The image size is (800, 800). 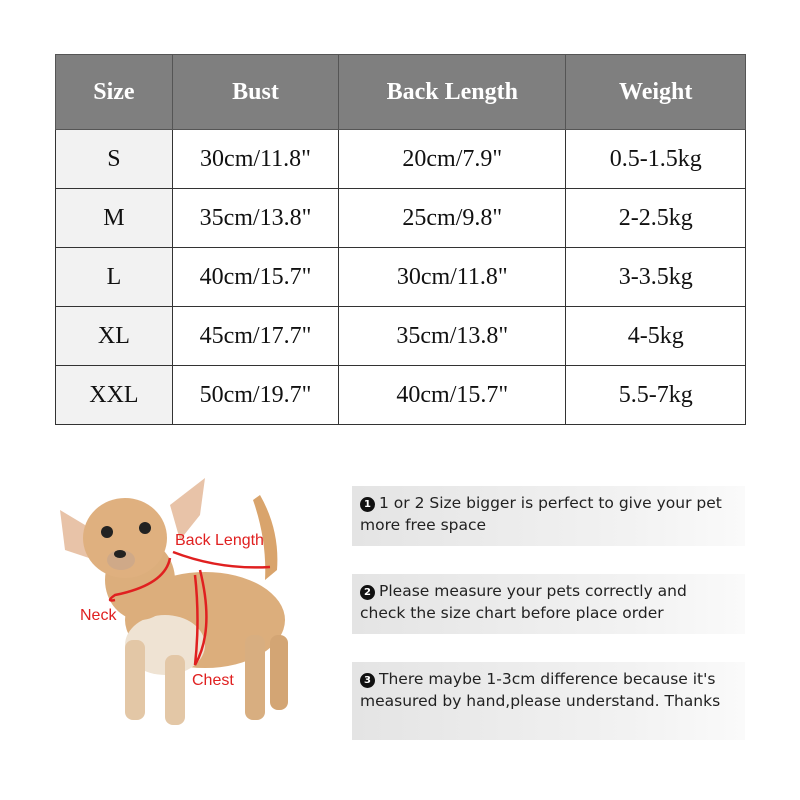 What do you see at coordinates (98, 615) in the screenshot?
I see `neck-label: Neck` at bounding box center [98, 615].